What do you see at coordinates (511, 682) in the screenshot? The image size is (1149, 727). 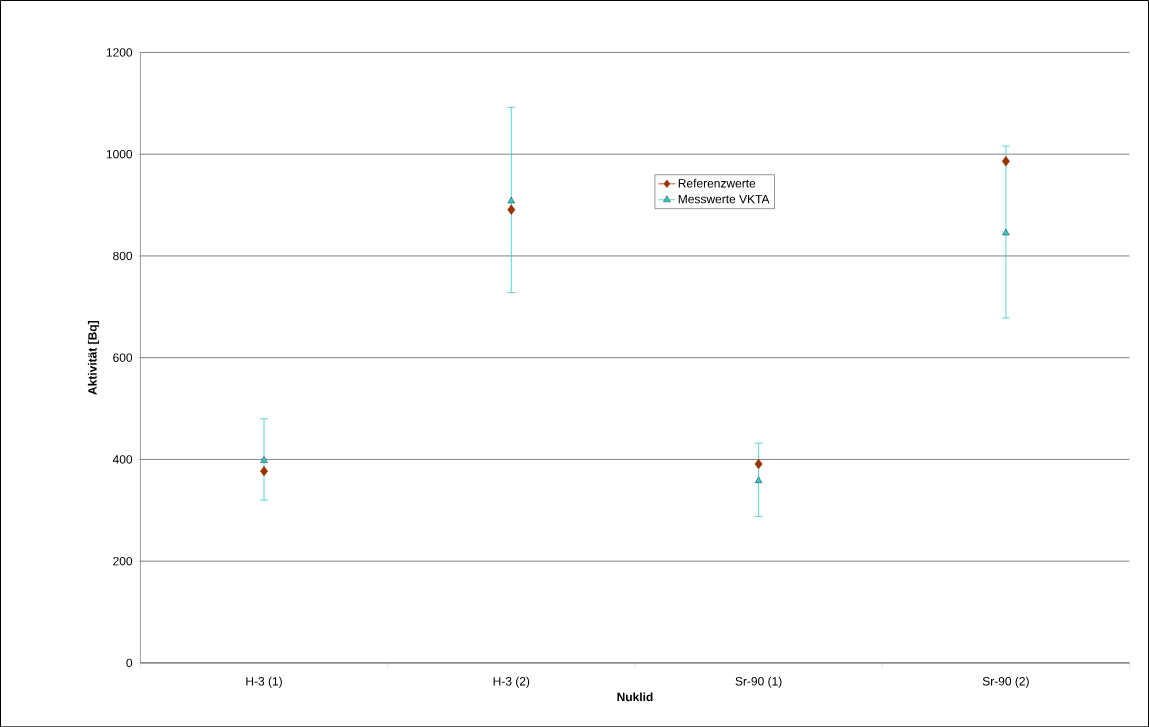 I see `x-tick-label: H-3 (2)` at bounding box center [511, 682].